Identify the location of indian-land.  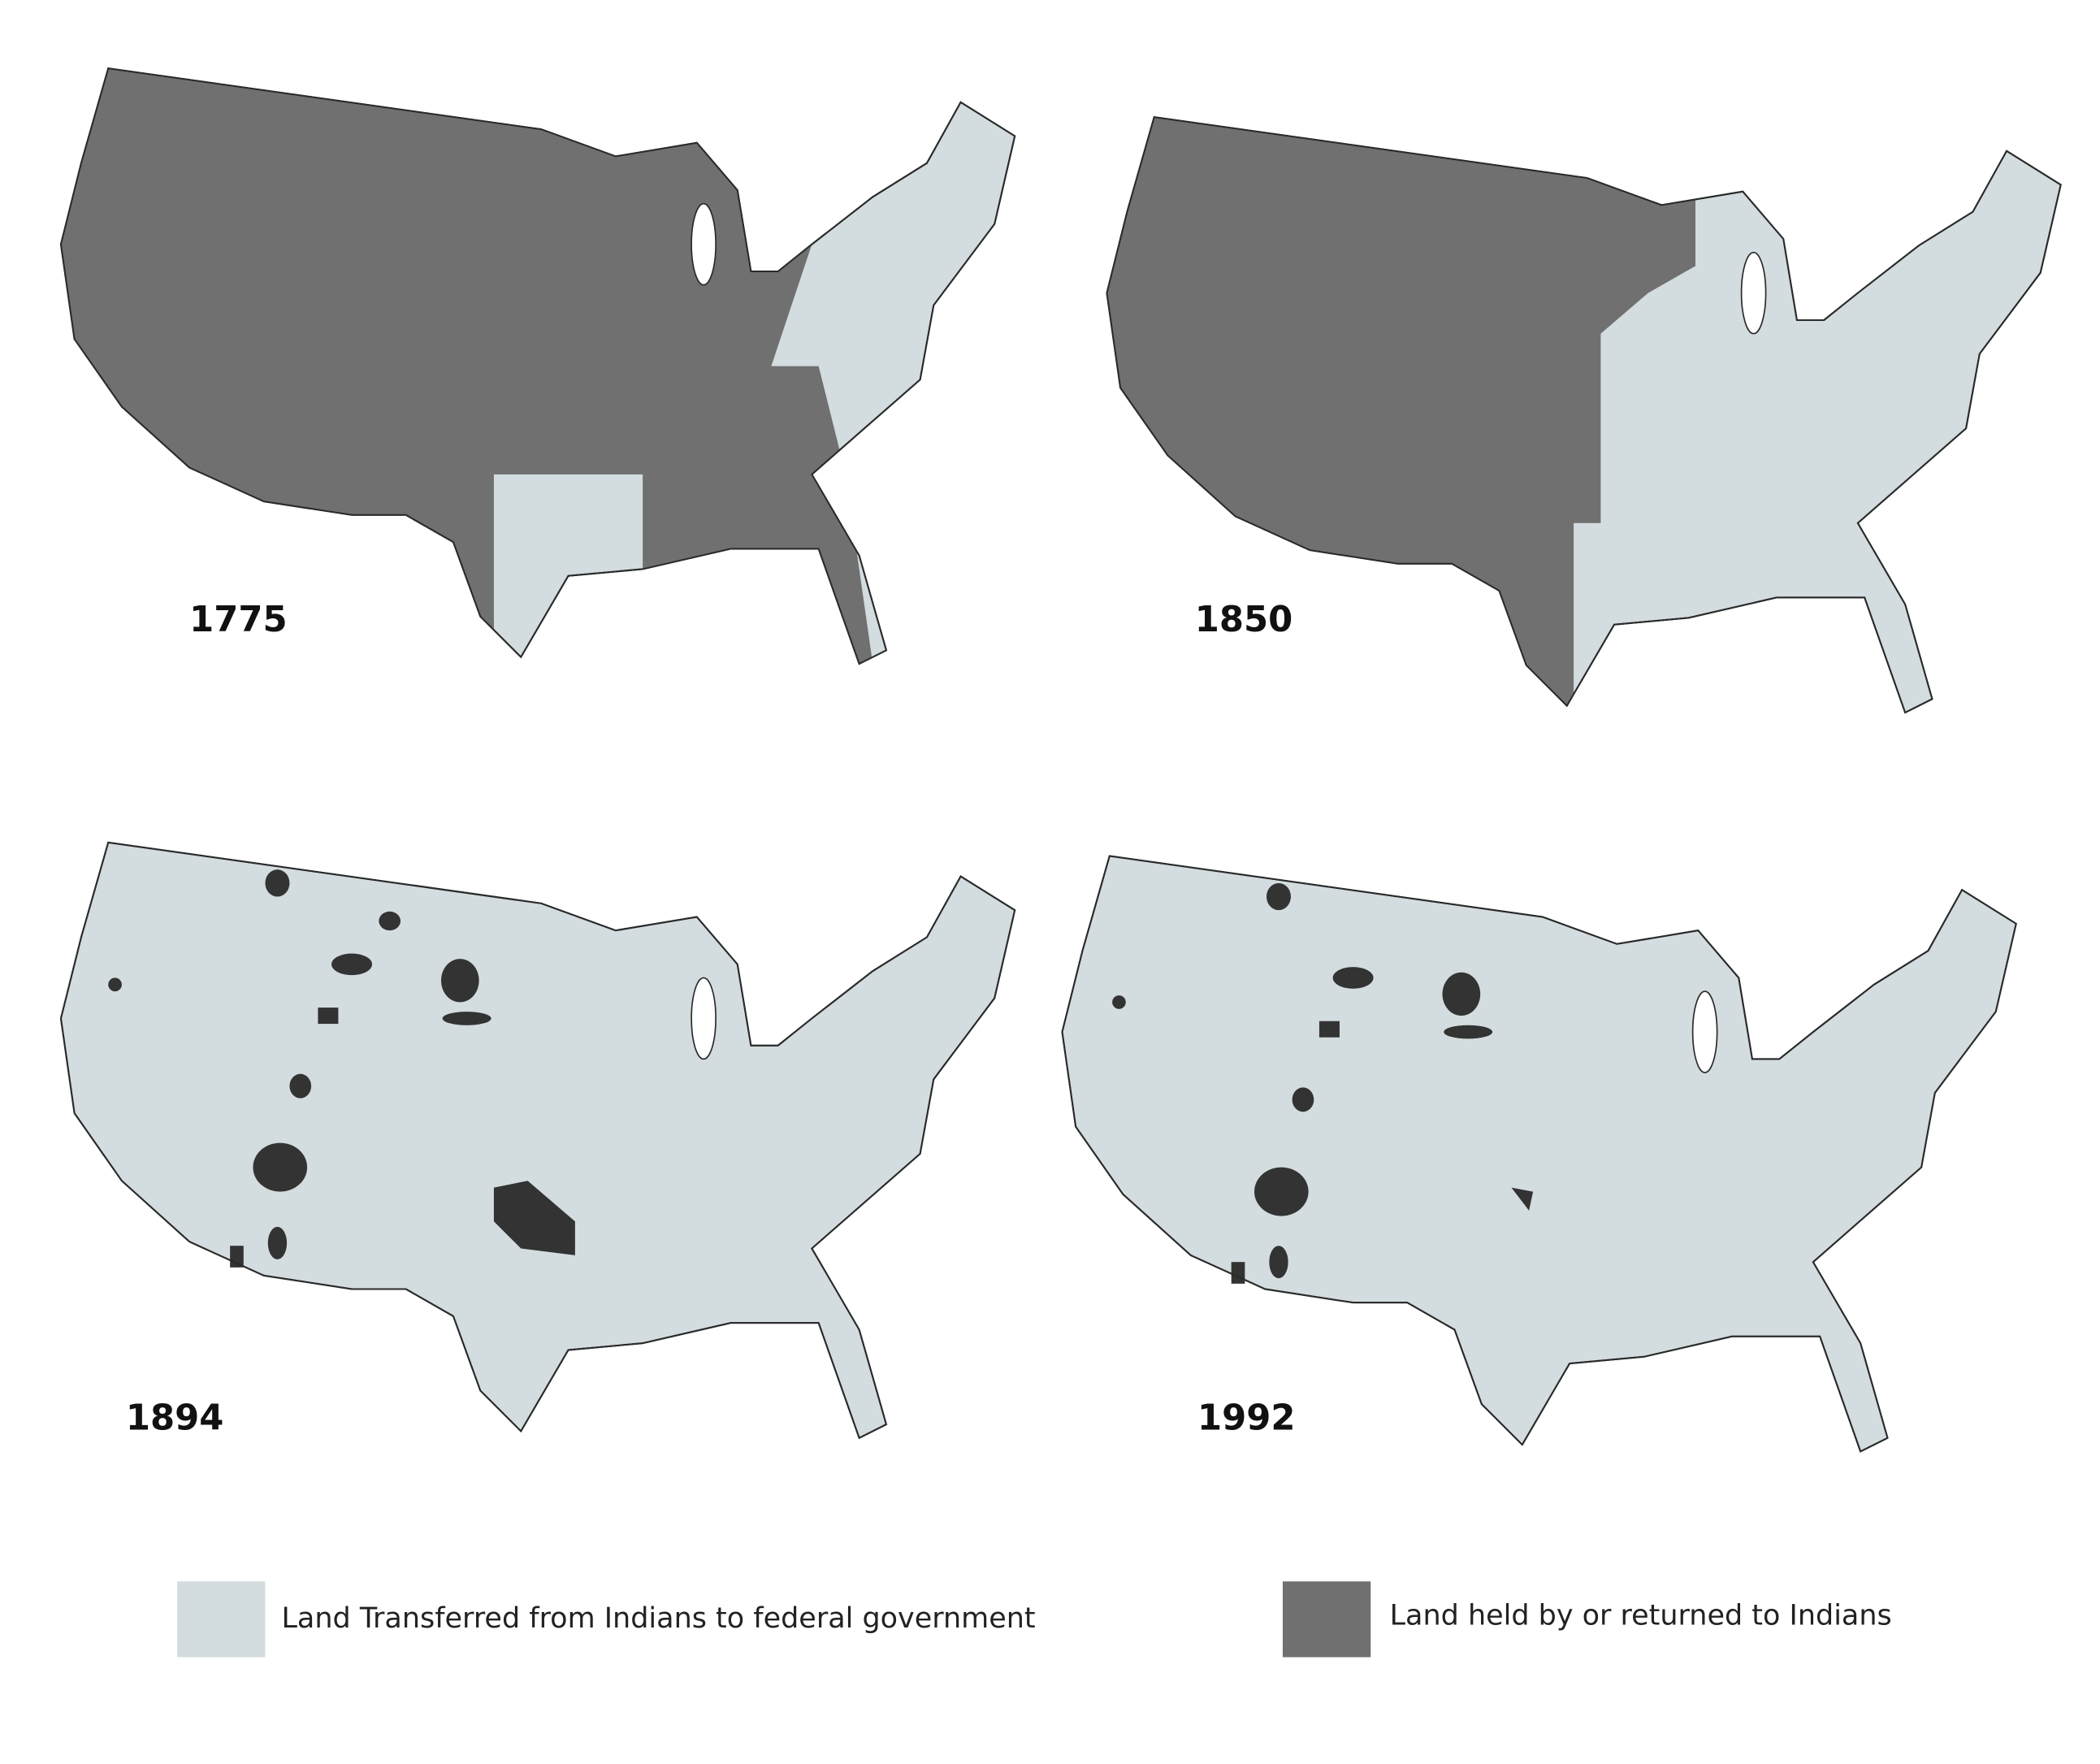
(467, 366).